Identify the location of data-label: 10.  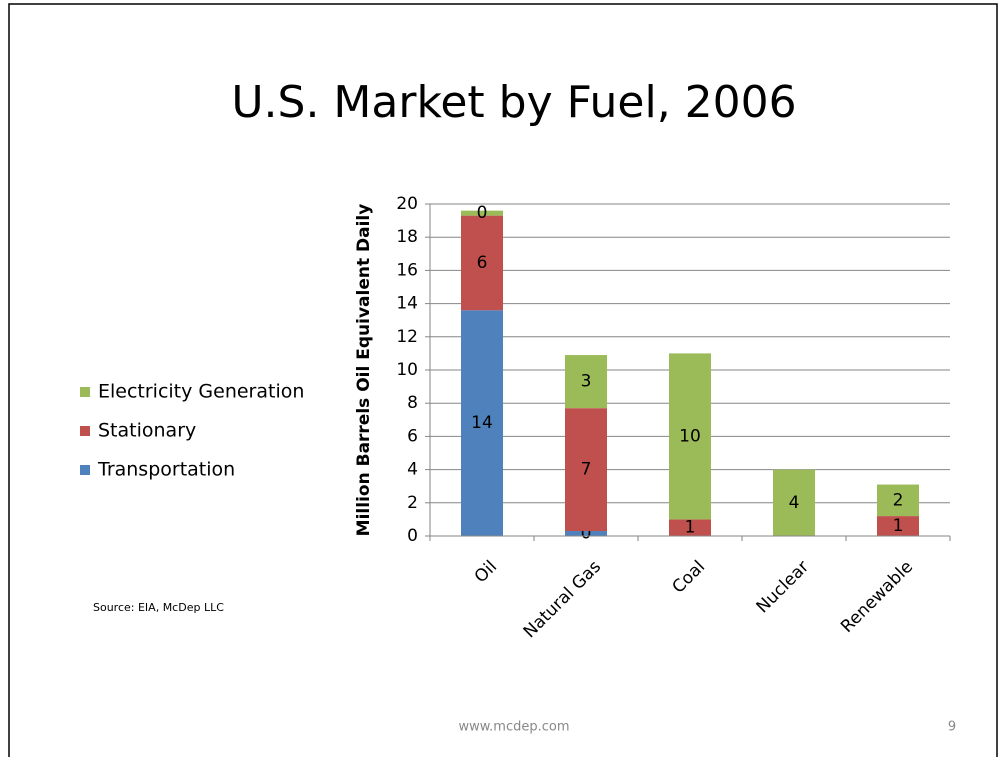
(690, 436).